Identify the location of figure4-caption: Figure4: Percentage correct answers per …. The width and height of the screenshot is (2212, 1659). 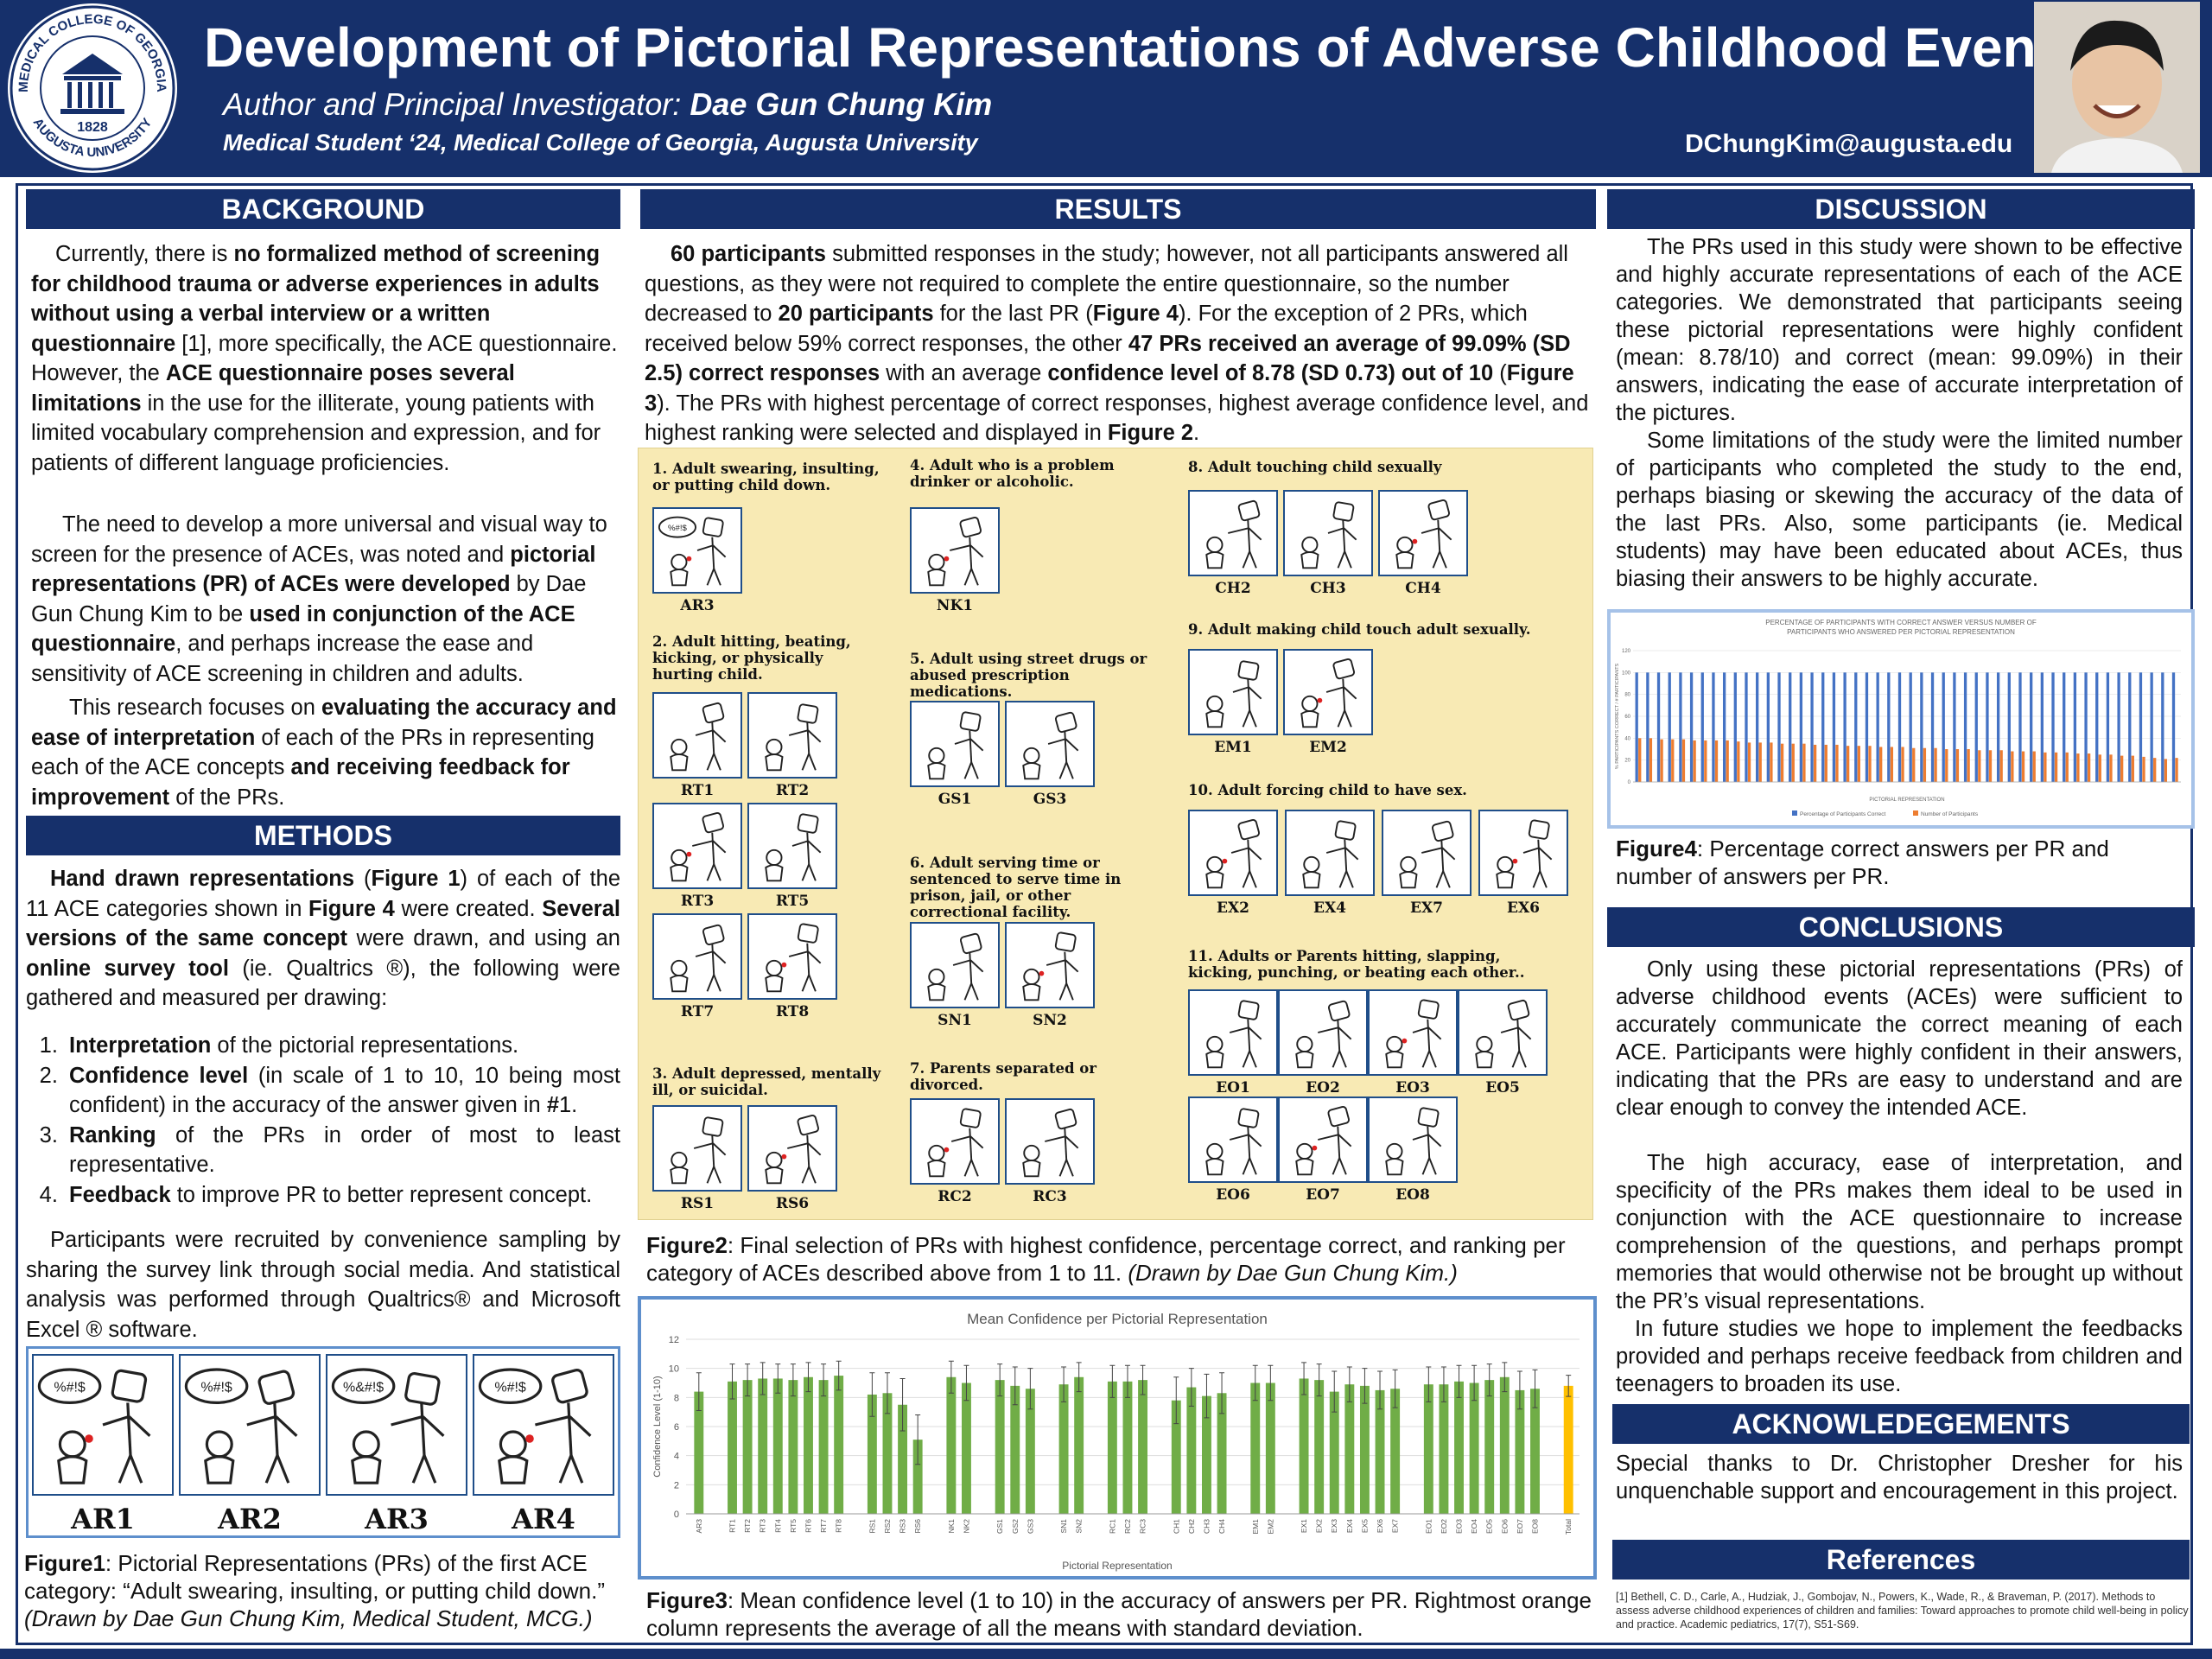
(1862, 862).